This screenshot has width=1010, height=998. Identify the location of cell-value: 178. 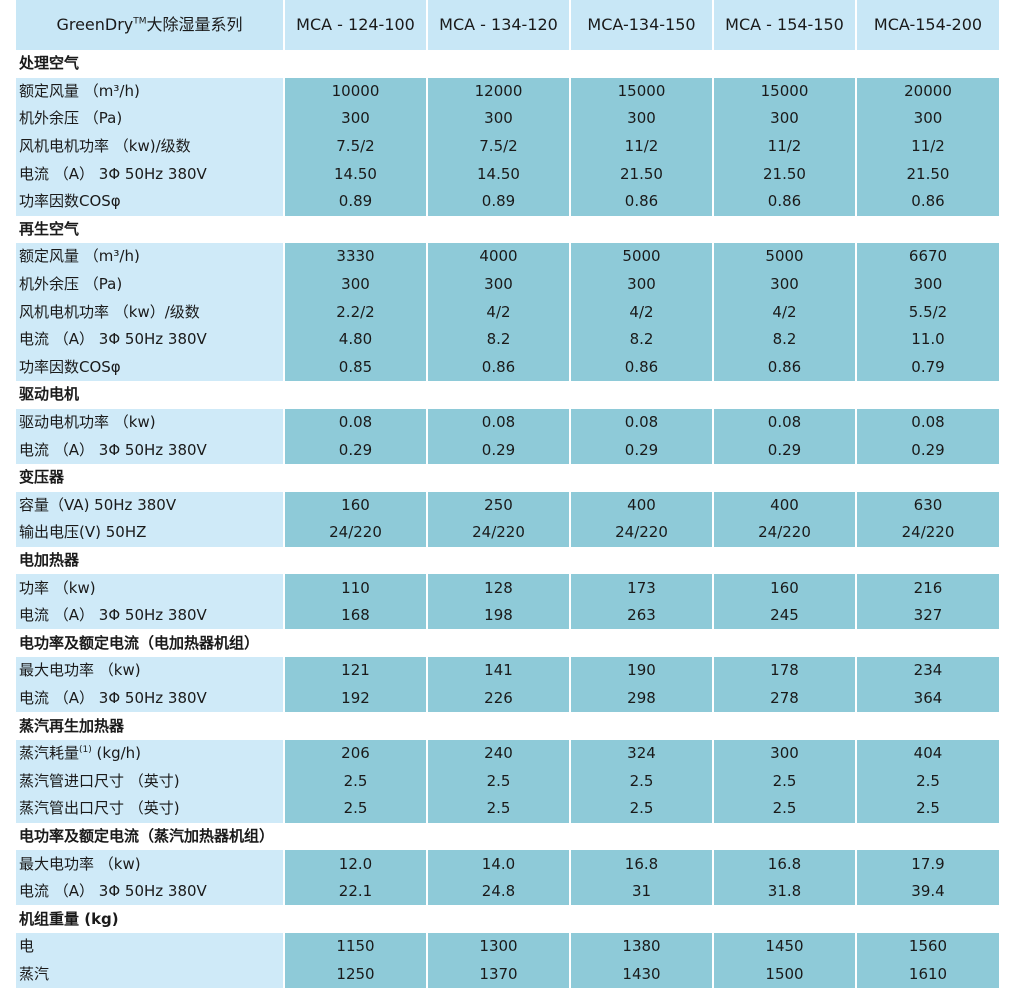
(784, 671).